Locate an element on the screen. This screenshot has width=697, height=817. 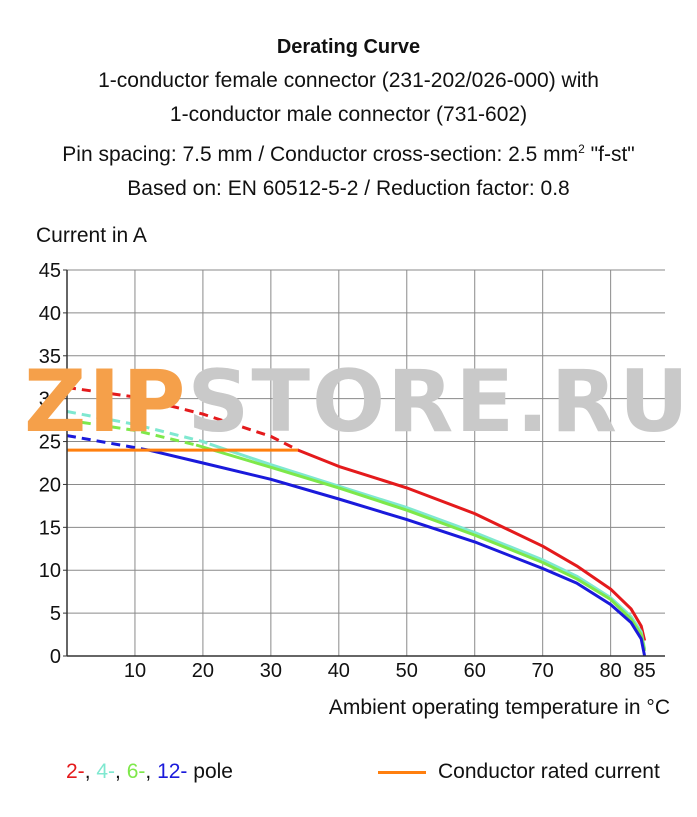
x-tick-label: 85 is located at coordinates (644, 671).